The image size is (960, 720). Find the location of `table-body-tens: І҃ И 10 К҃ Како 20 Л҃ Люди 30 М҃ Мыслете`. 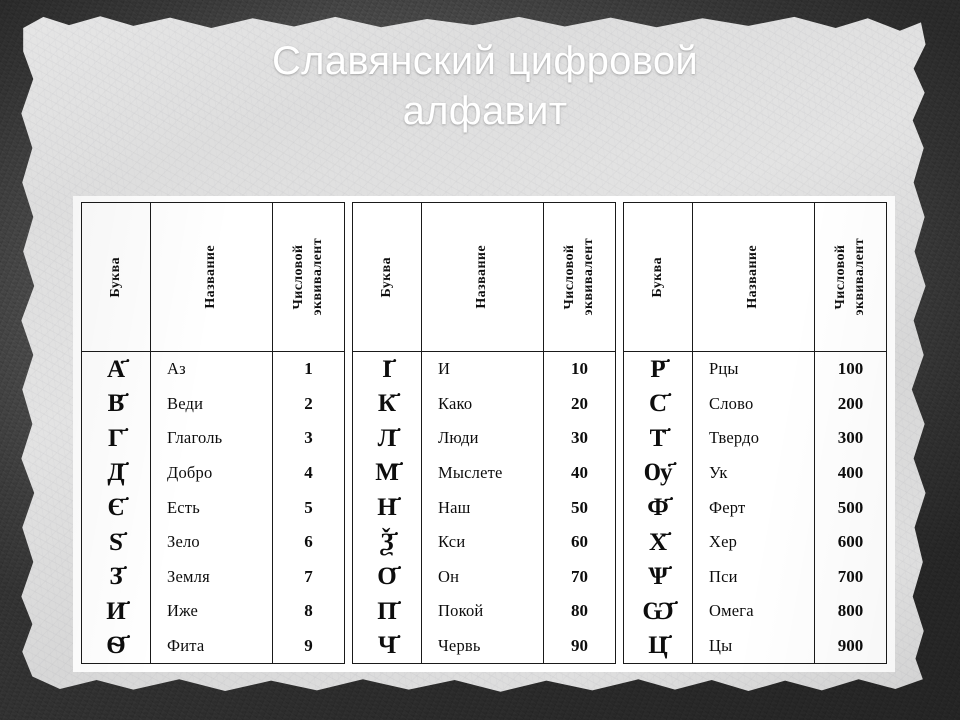

table-body-tens: І҃ И 10 К҃ Како 20 Л҃ Люди 30 М҃ Мыслете is located at coordinates (484, 508).